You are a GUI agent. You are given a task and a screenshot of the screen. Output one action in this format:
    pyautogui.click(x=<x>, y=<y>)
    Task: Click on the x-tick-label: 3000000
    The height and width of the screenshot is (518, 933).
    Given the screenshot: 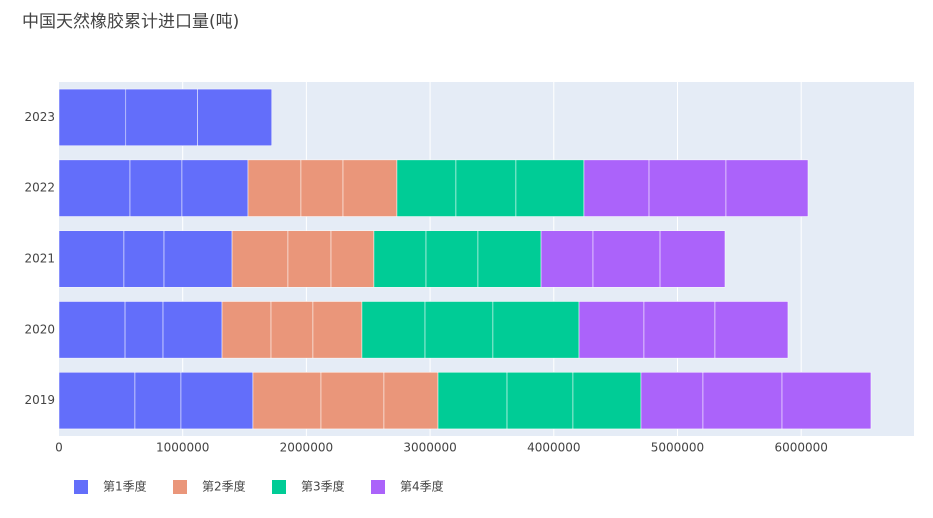 What is the action you would take?
    pyautogui.click(x=429, y=448)
    